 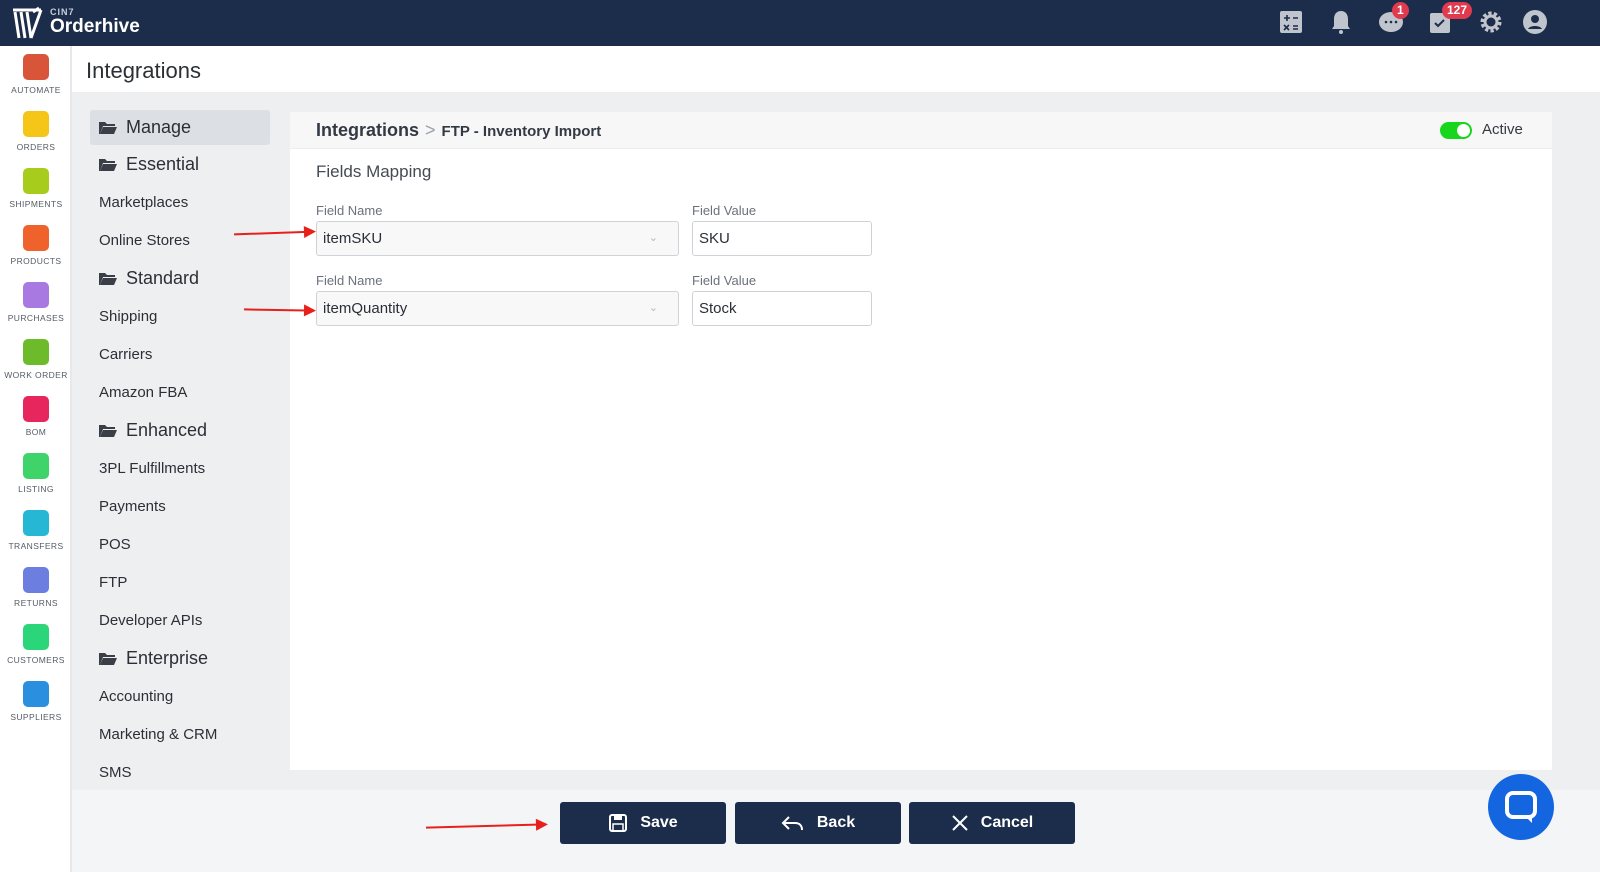 I want to click on nav-item-enhanced: Enhanced, so click(x=180, y=430).